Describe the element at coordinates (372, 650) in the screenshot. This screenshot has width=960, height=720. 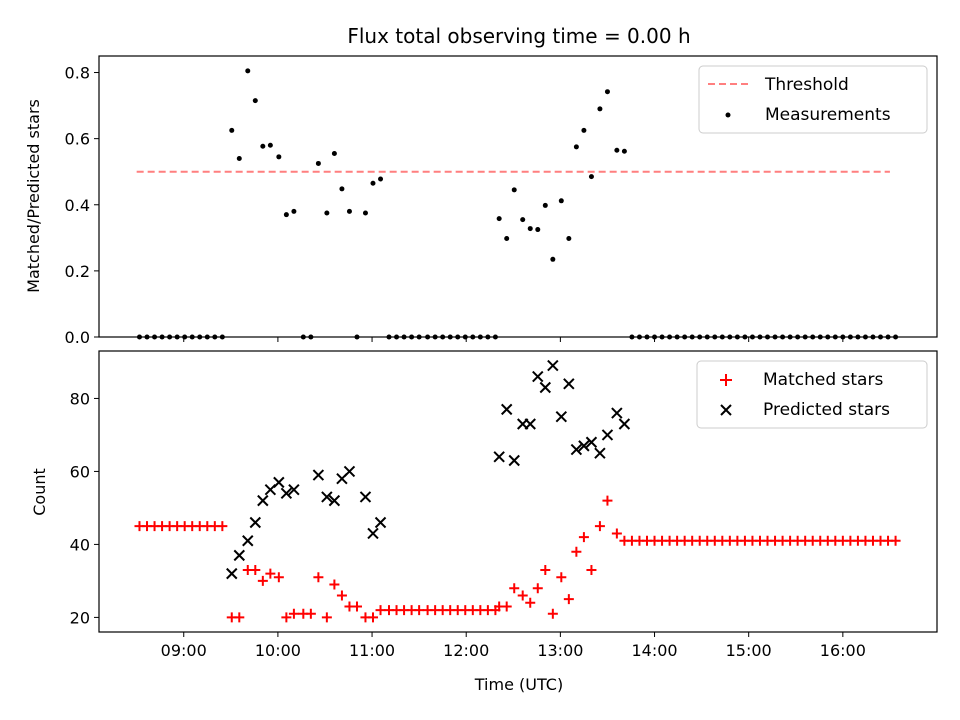
I see `bottom-x-tick-label: 11:00` at that location.